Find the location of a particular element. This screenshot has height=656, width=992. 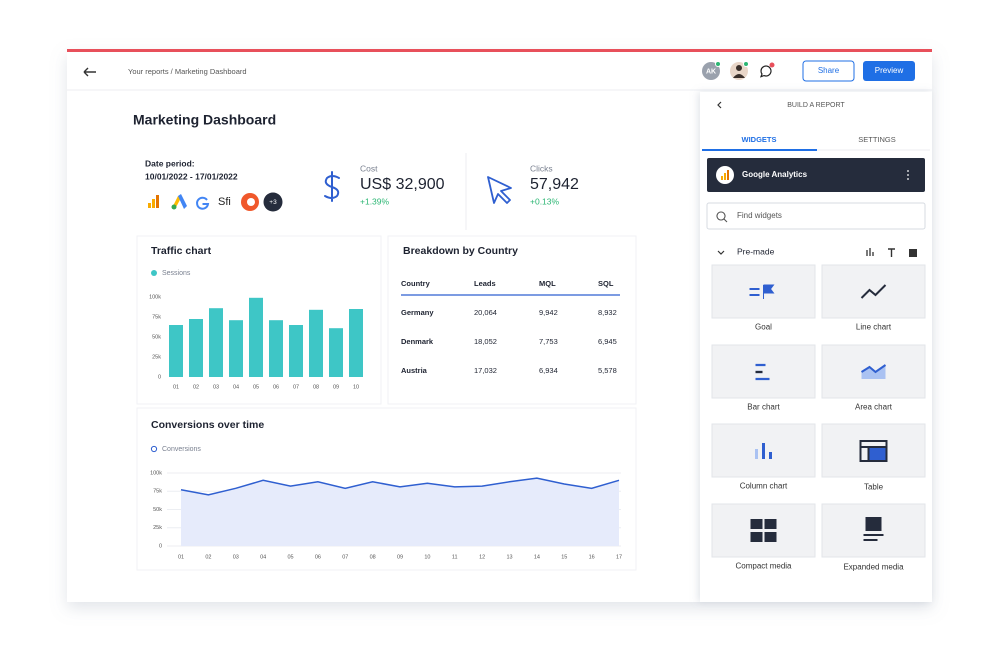

tab: WIDGETS is located at coordinates (759, 139).